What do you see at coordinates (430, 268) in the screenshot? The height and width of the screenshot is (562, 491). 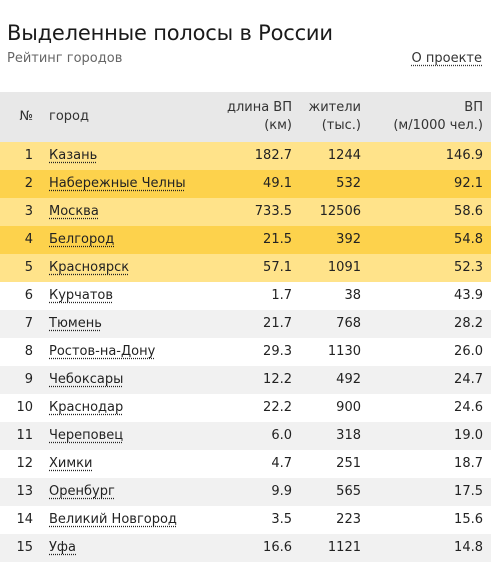 I see `ratio-cell: 52.3` at bounding box center [430, 268].